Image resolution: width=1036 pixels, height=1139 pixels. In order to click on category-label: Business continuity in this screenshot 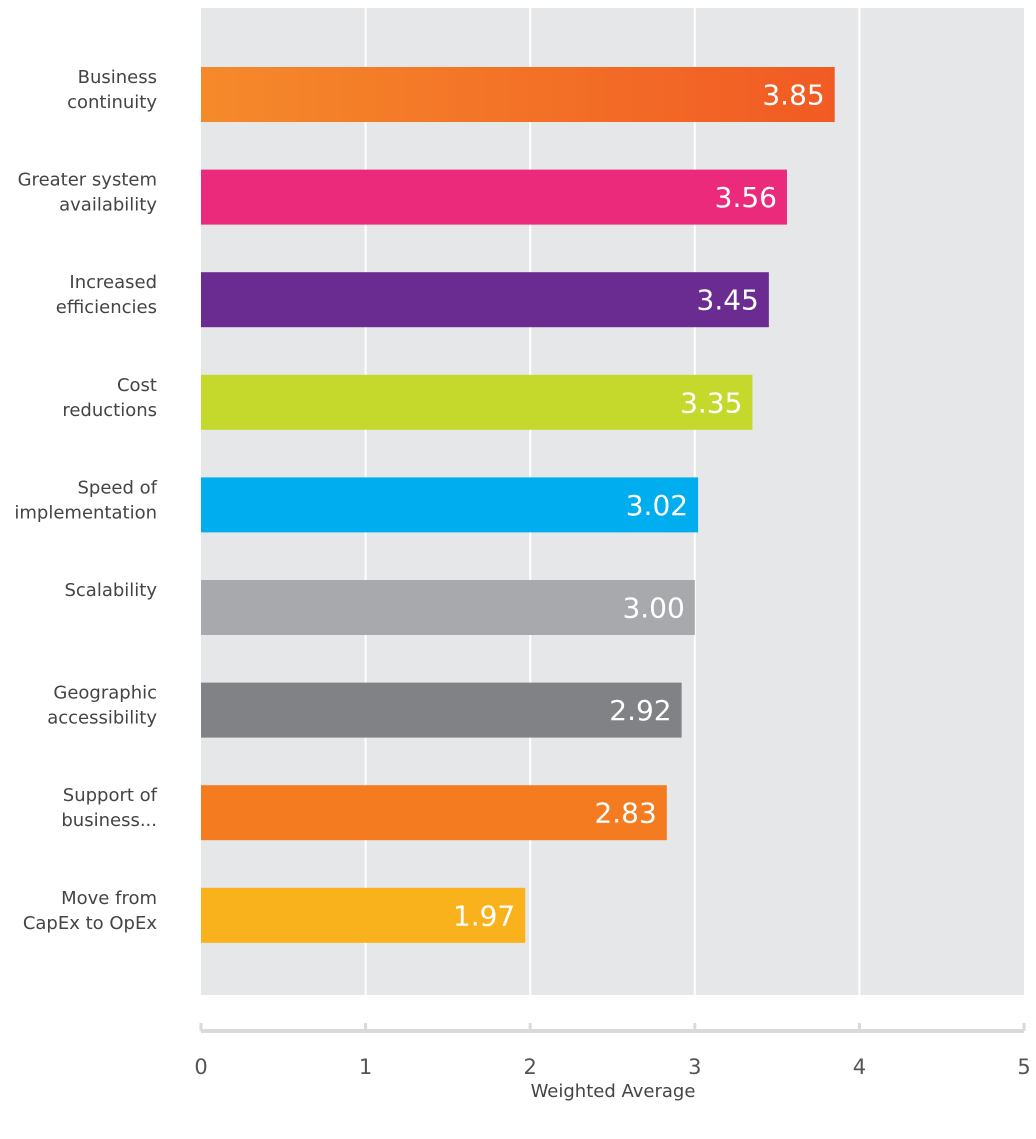, I will do `click(112, 90)`.